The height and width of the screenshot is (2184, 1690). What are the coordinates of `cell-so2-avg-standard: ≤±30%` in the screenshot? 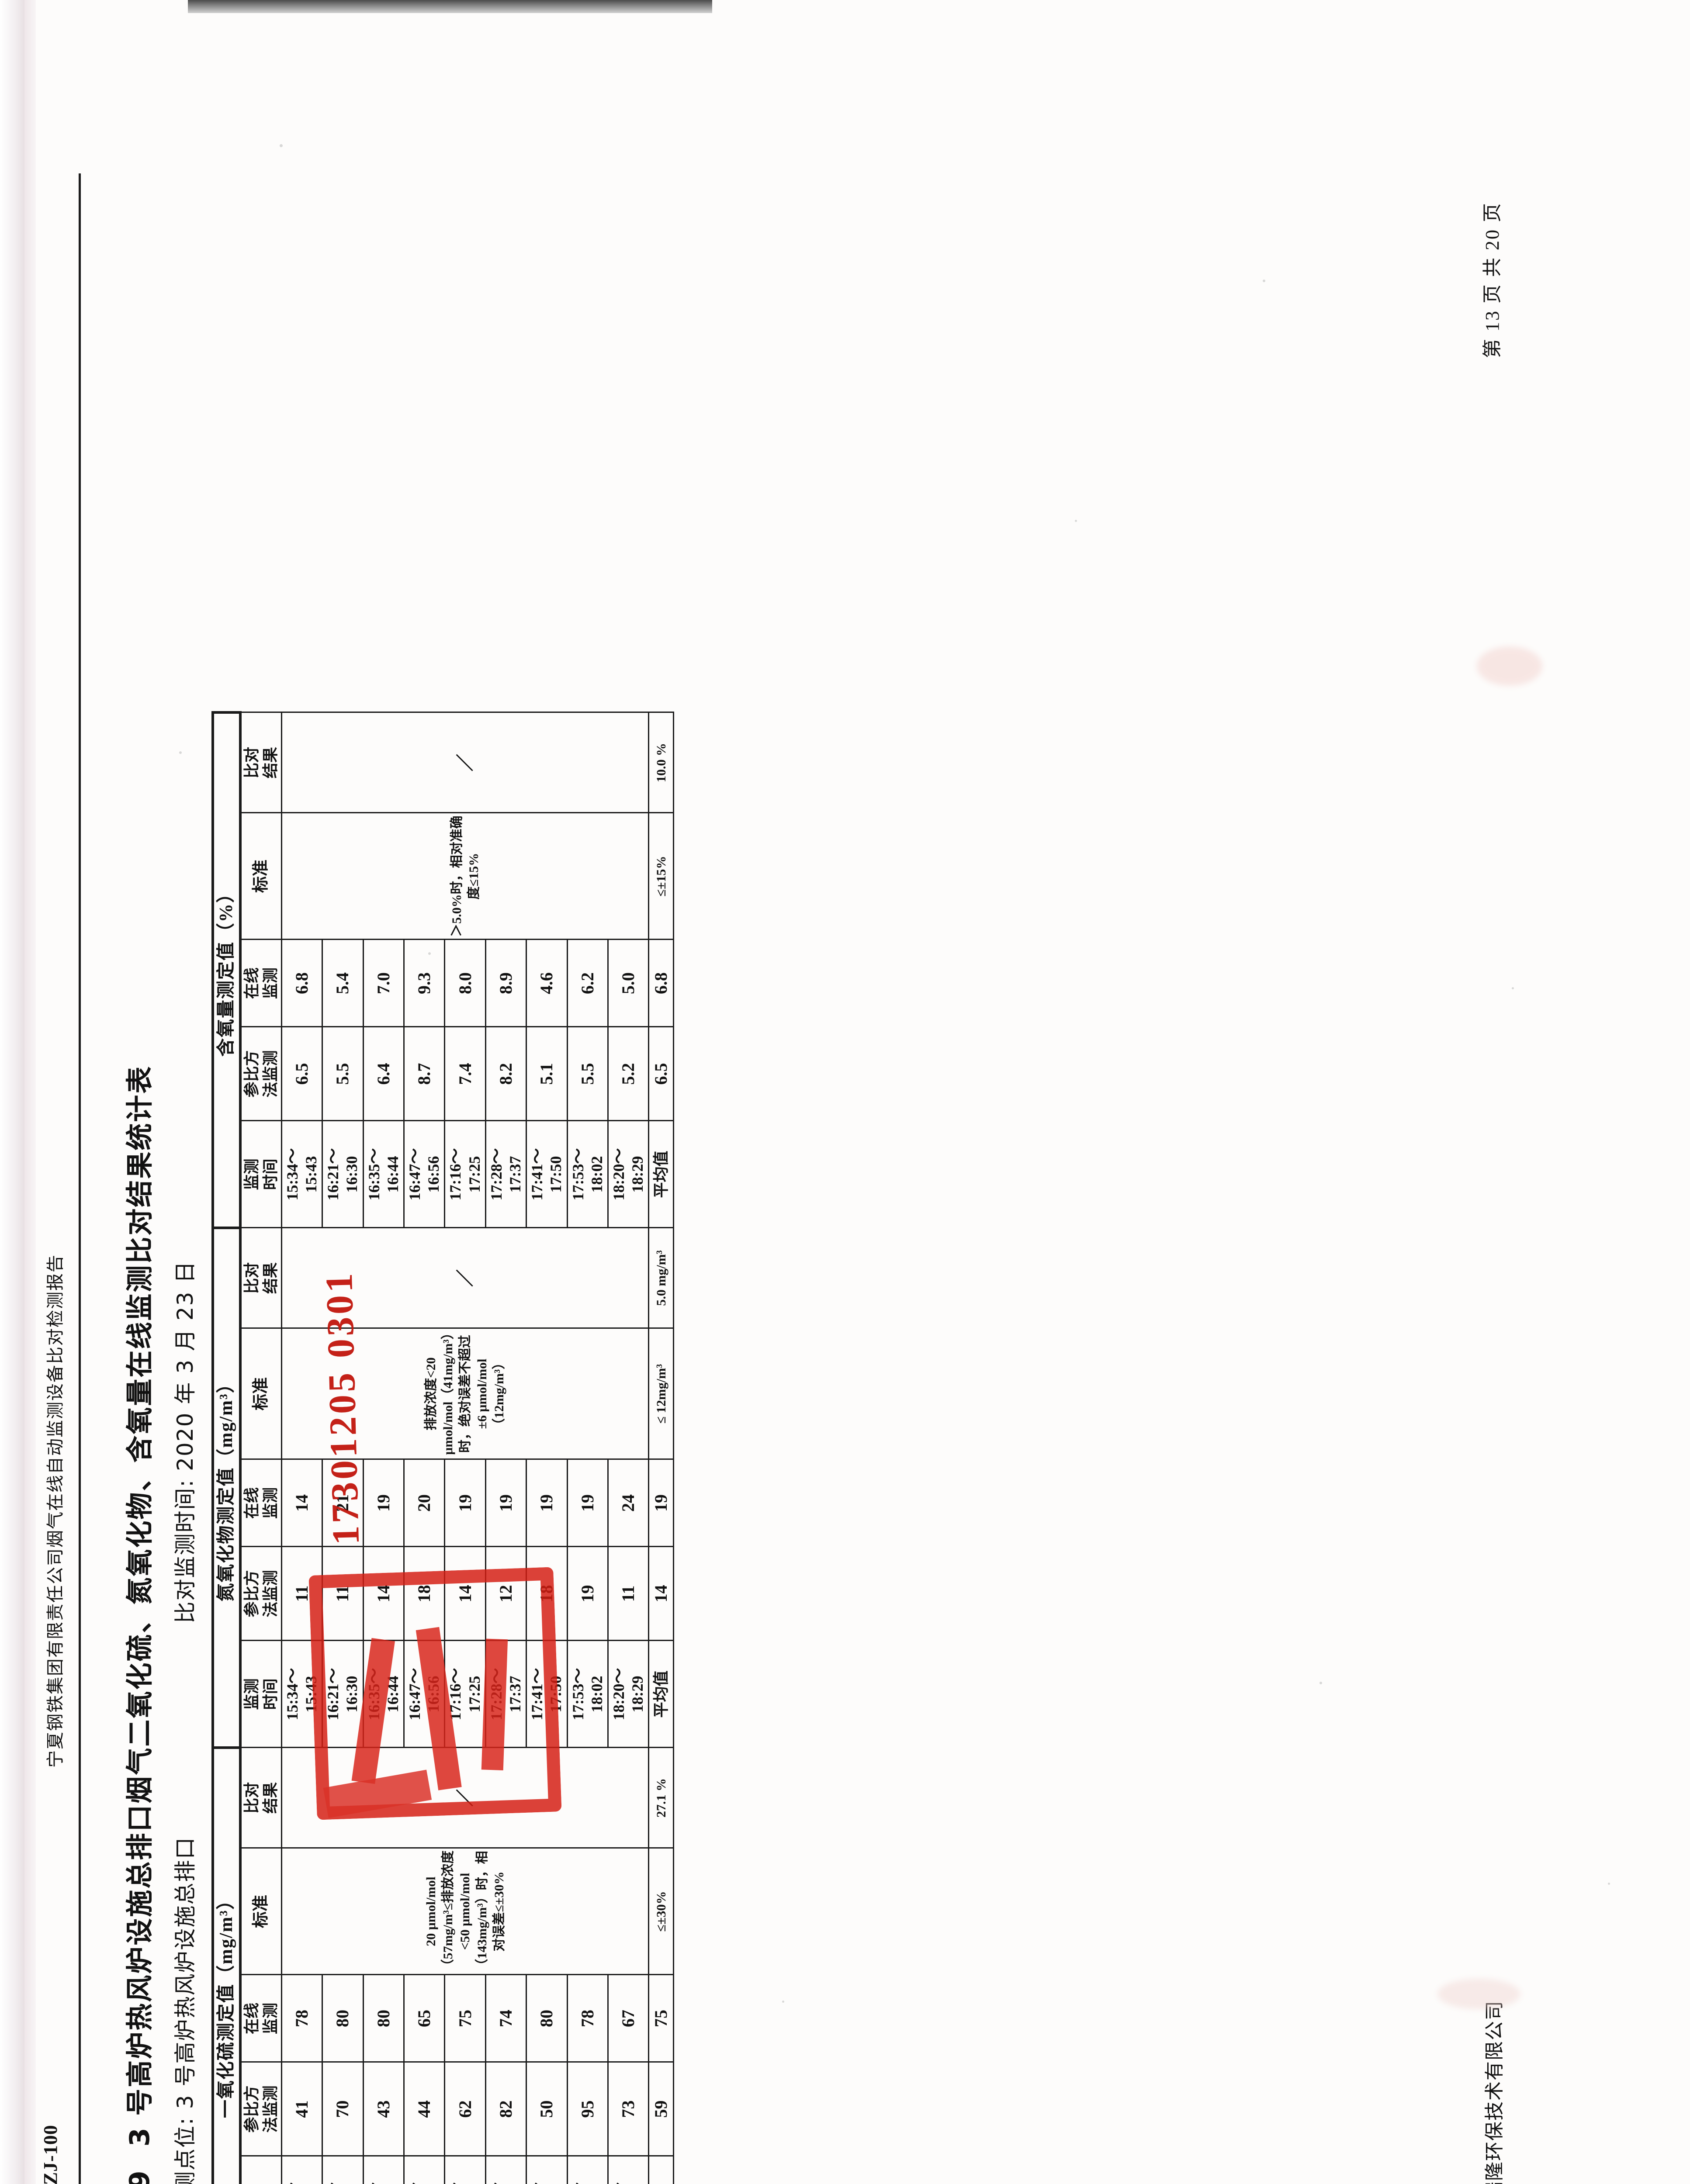 It's located at (661, 1911).